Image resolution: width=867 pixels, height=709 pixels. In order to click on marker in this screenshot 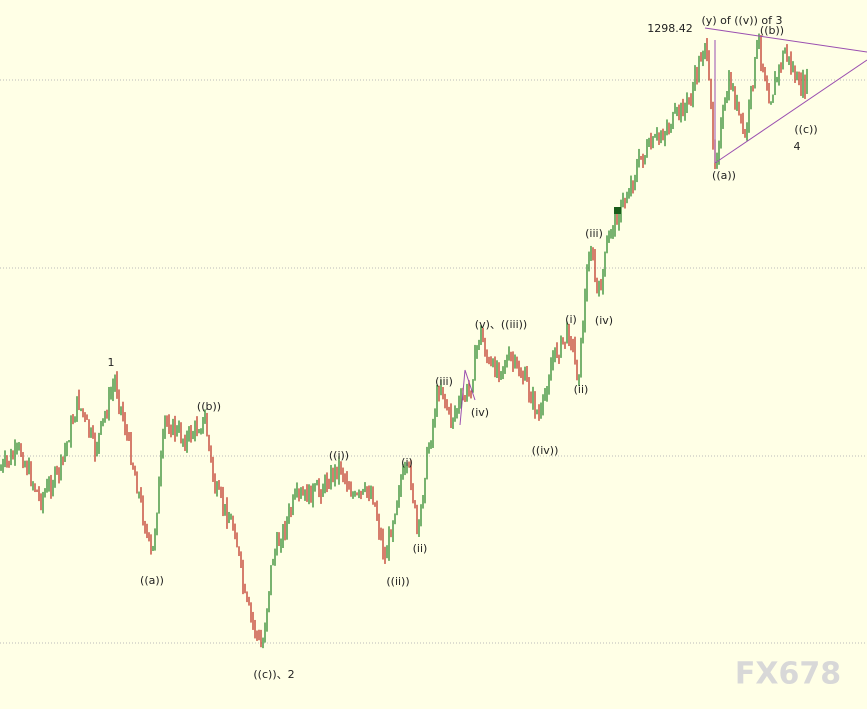, I will do `click(617, 210)`.